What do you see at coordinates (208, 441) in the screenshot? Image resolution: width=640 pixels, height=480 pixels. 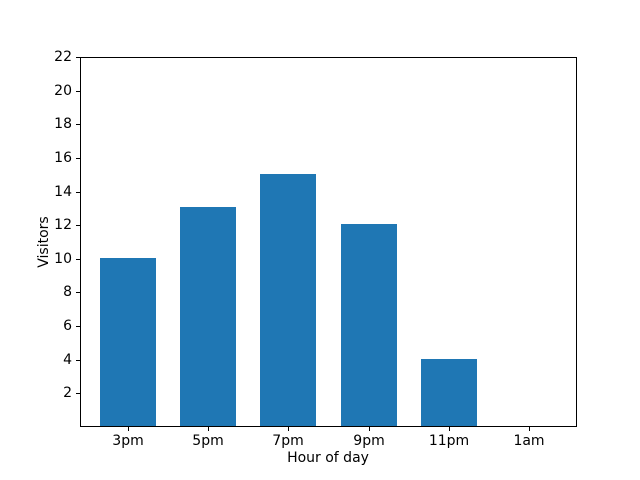 I see `x-tick-label-5pm: 5pm` at bounding box center [208, 441].